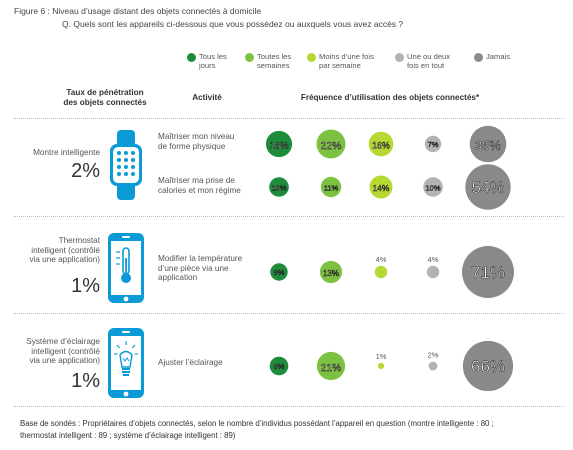  What do you see at coordinates (85, 286) in the screenshot?
I see `device-penetration-thermostat: 1%` at bounding box center [85, 286].